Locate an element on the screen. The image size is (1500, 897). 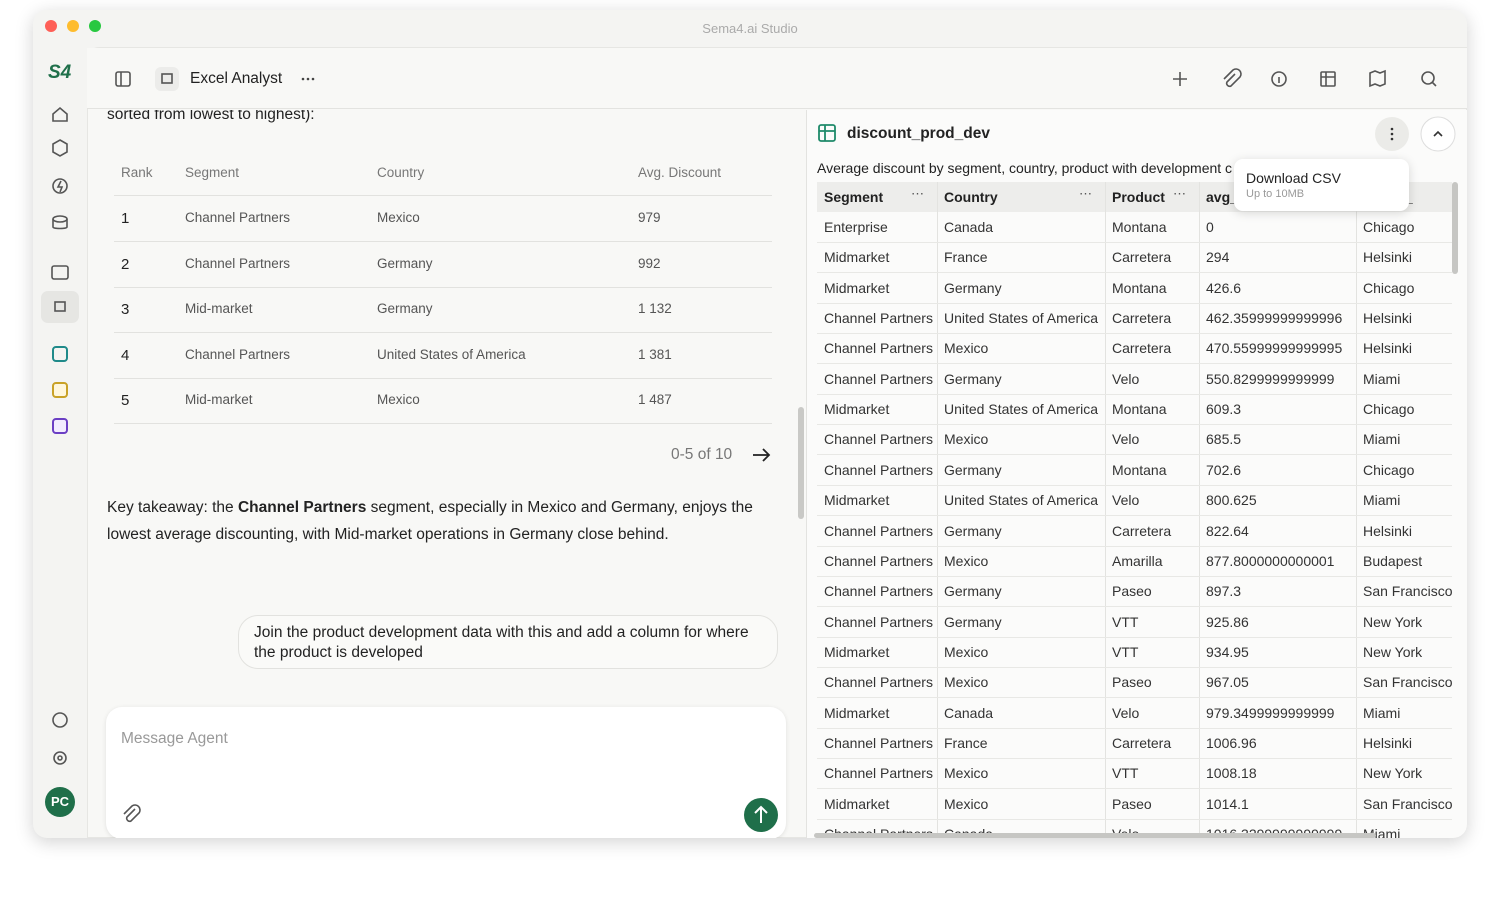
logo: S4 is located at coordinates (60, 72).